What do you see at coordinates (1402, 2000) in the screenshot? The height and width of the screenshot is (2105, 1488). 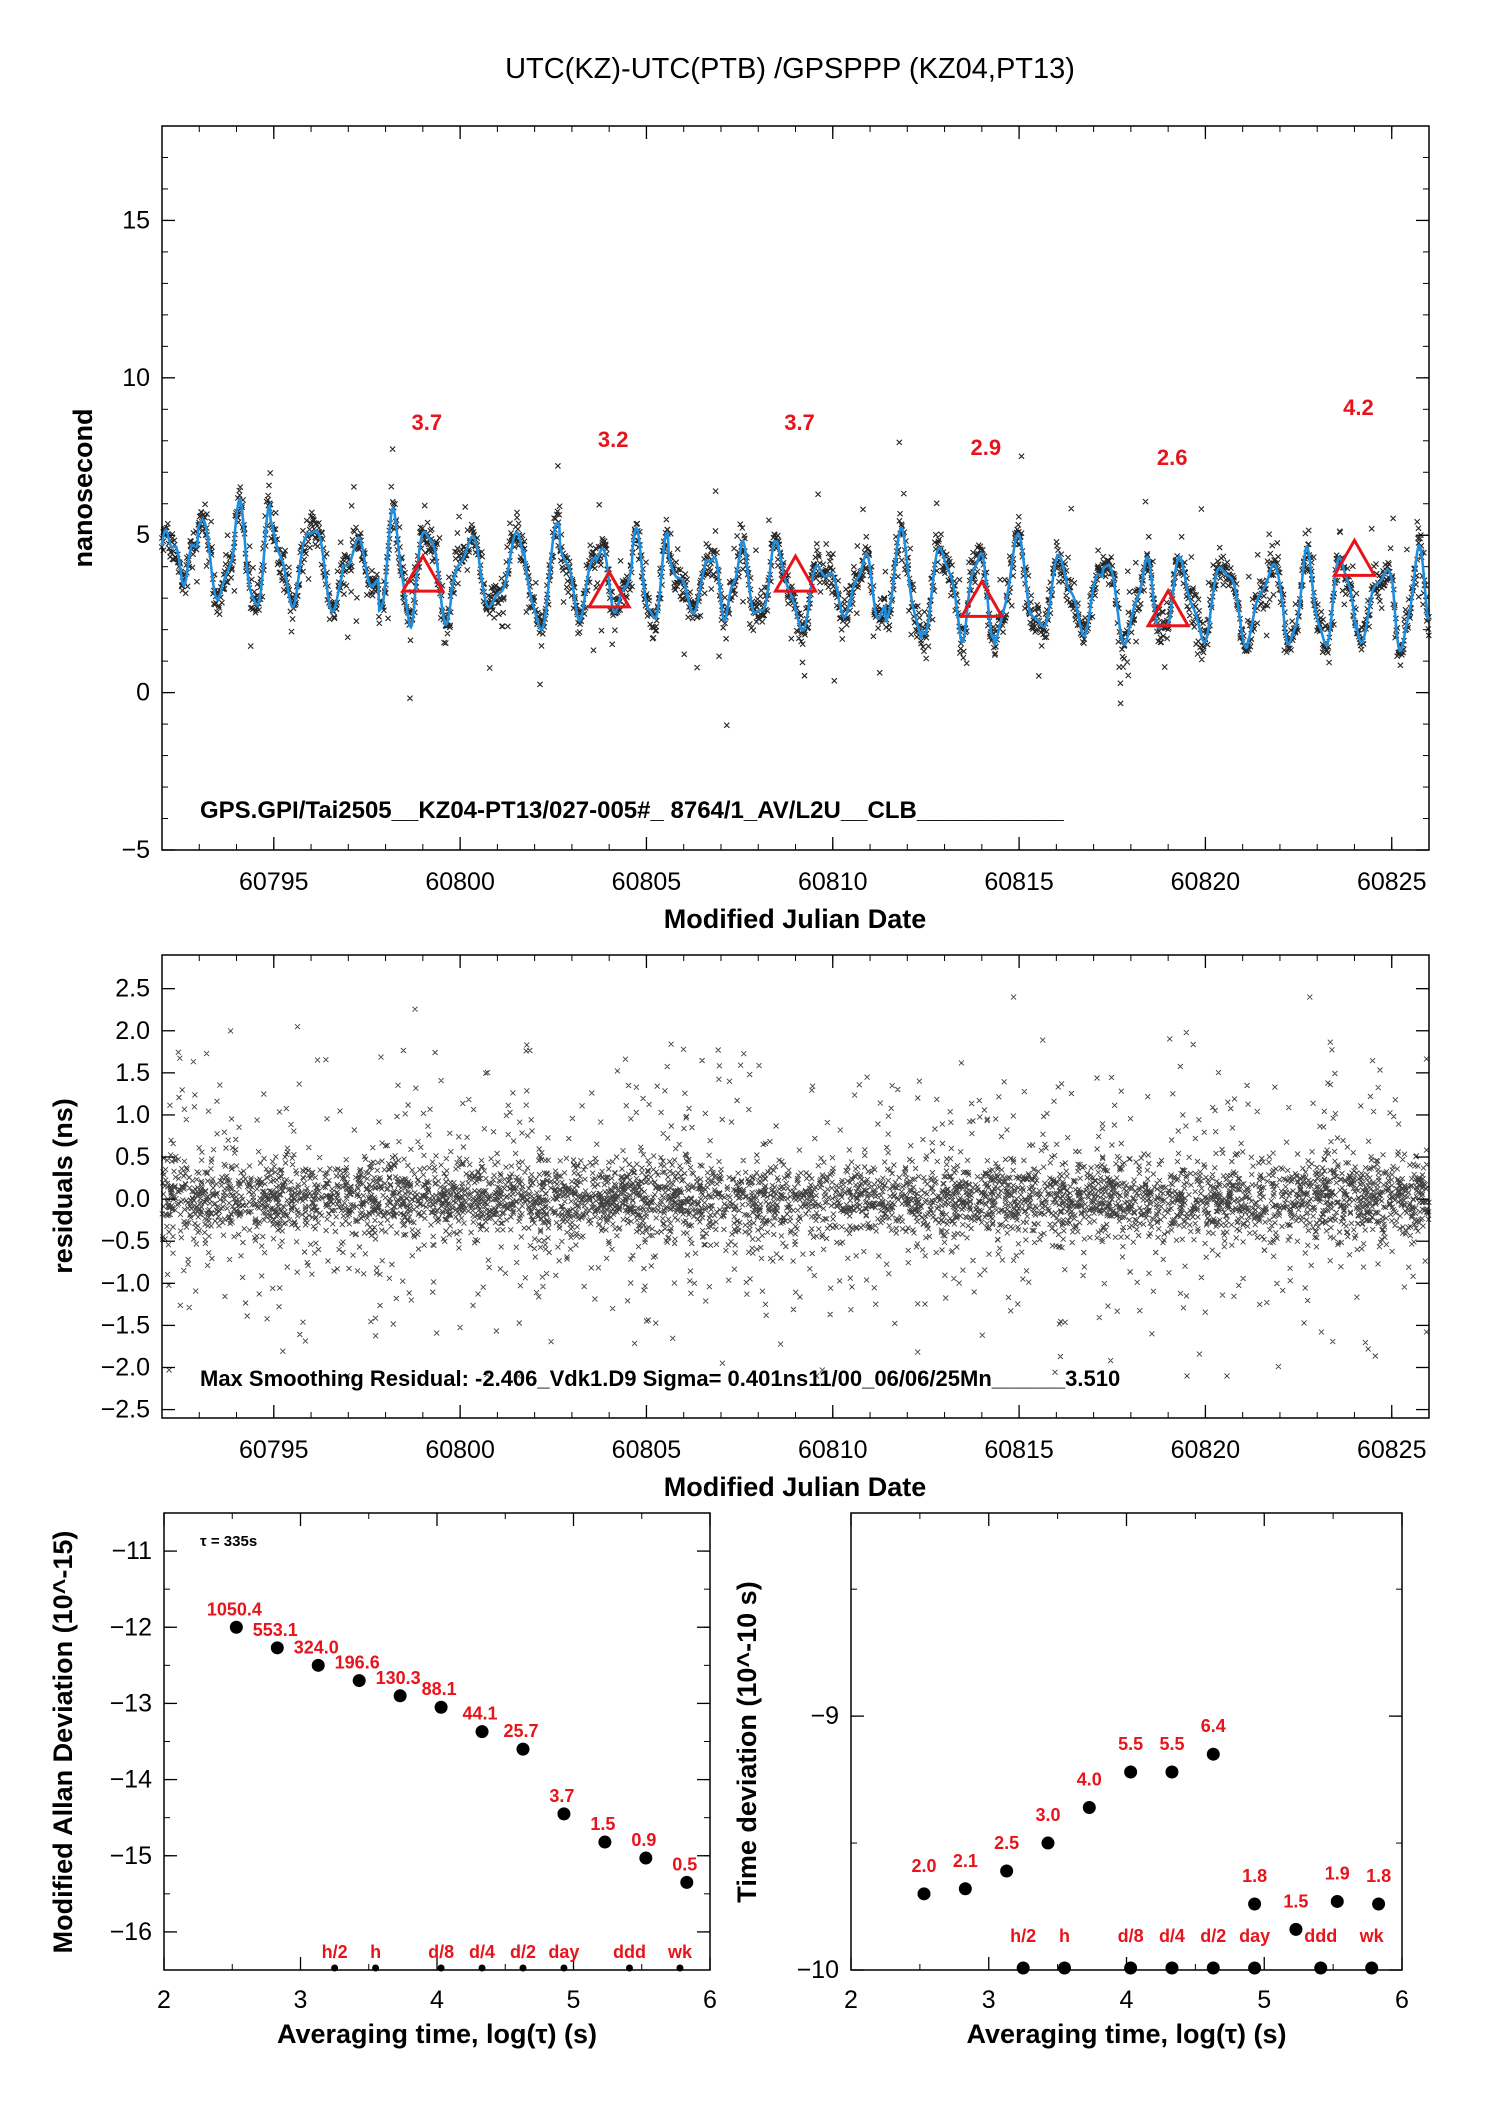 I see `x-tick-label: 6` at bounding box center [1402, 2000].